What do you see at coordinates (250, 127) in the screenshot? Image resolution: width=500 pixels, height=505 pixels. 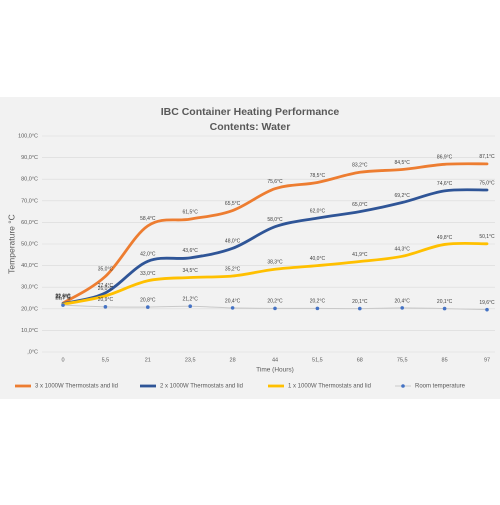 I see `chart-subtitle: Contents: Water` at bounding box center [250, 127].